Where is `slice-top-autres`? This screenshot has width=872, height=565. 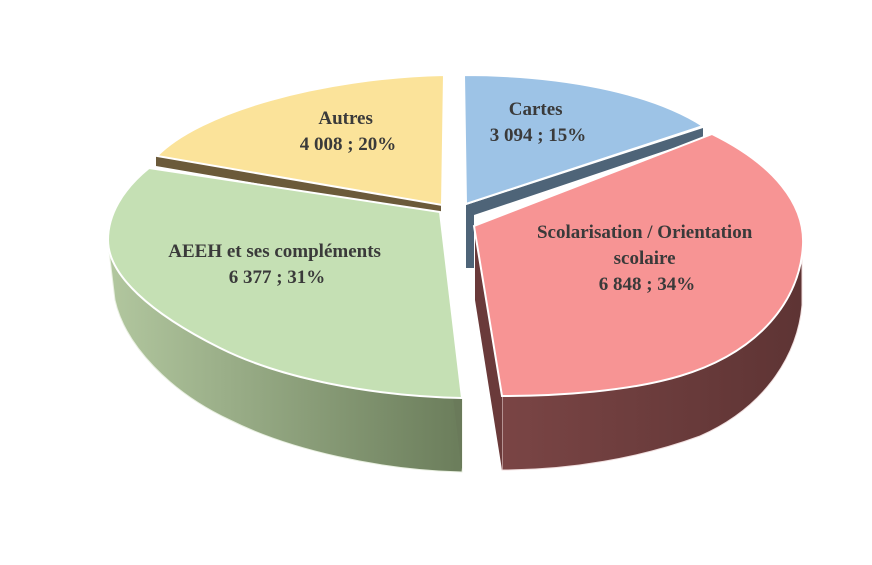 slice-top-autres is located at coordinates (300, 140).